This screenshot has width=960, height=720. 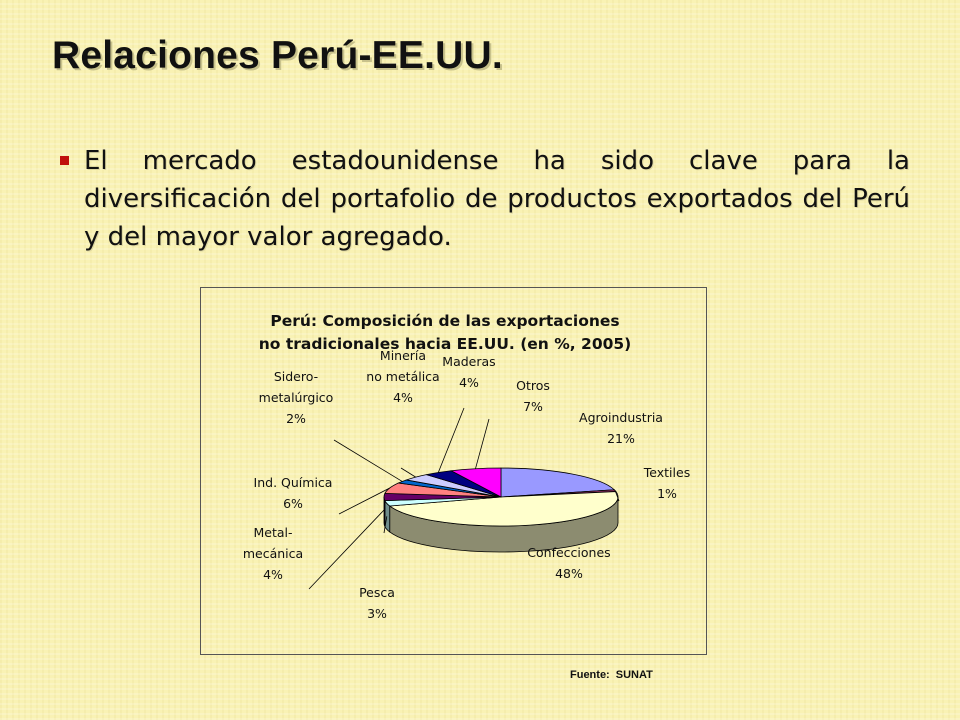 I want to click on leader-line-textiles, so click(x=617, y=496).